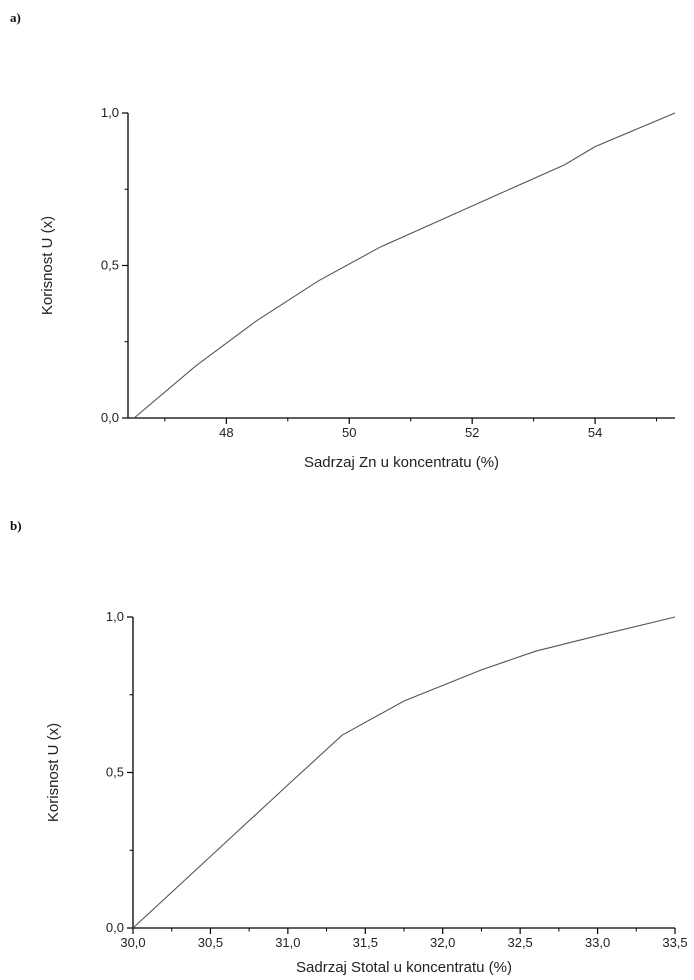  Describe the element at coordinates (404, 967) in the screenshot. I see `x-axis-title: Sadrzaj Stotal u koncentratu (%)` at that location.